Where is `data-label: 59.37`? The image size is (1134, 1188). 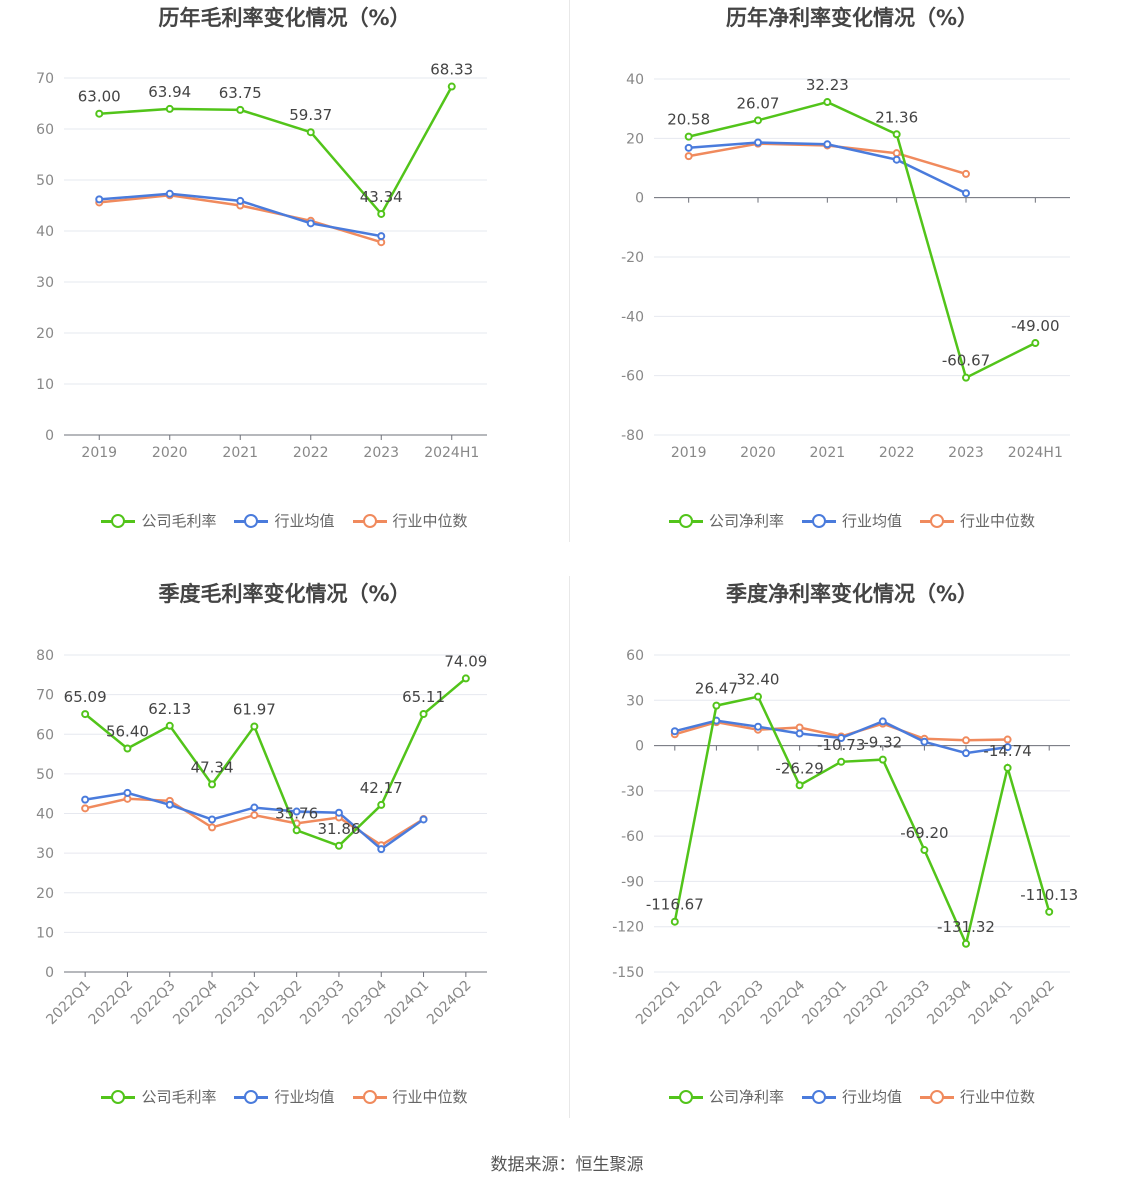 data-label: 59.37 is located at coordinates (310, 115).